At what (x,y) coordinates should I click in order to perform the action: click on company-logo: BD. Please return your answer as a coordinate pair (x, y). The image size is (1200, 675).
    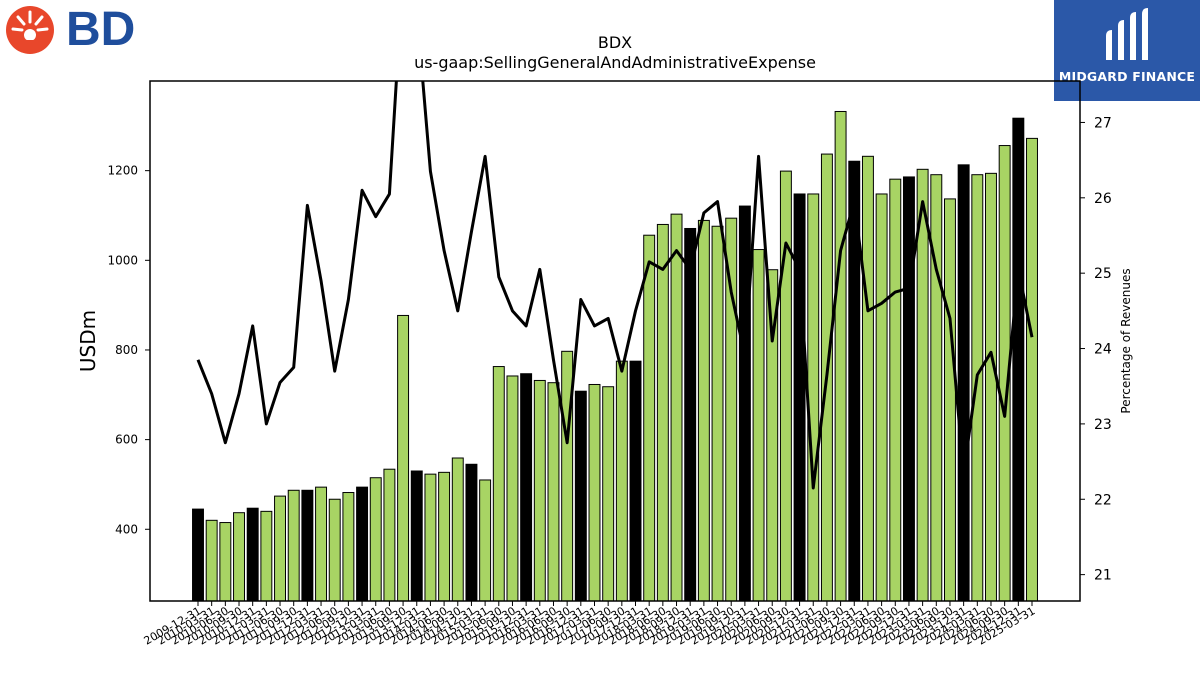
    Looking at the image, I should click on (71, 29).